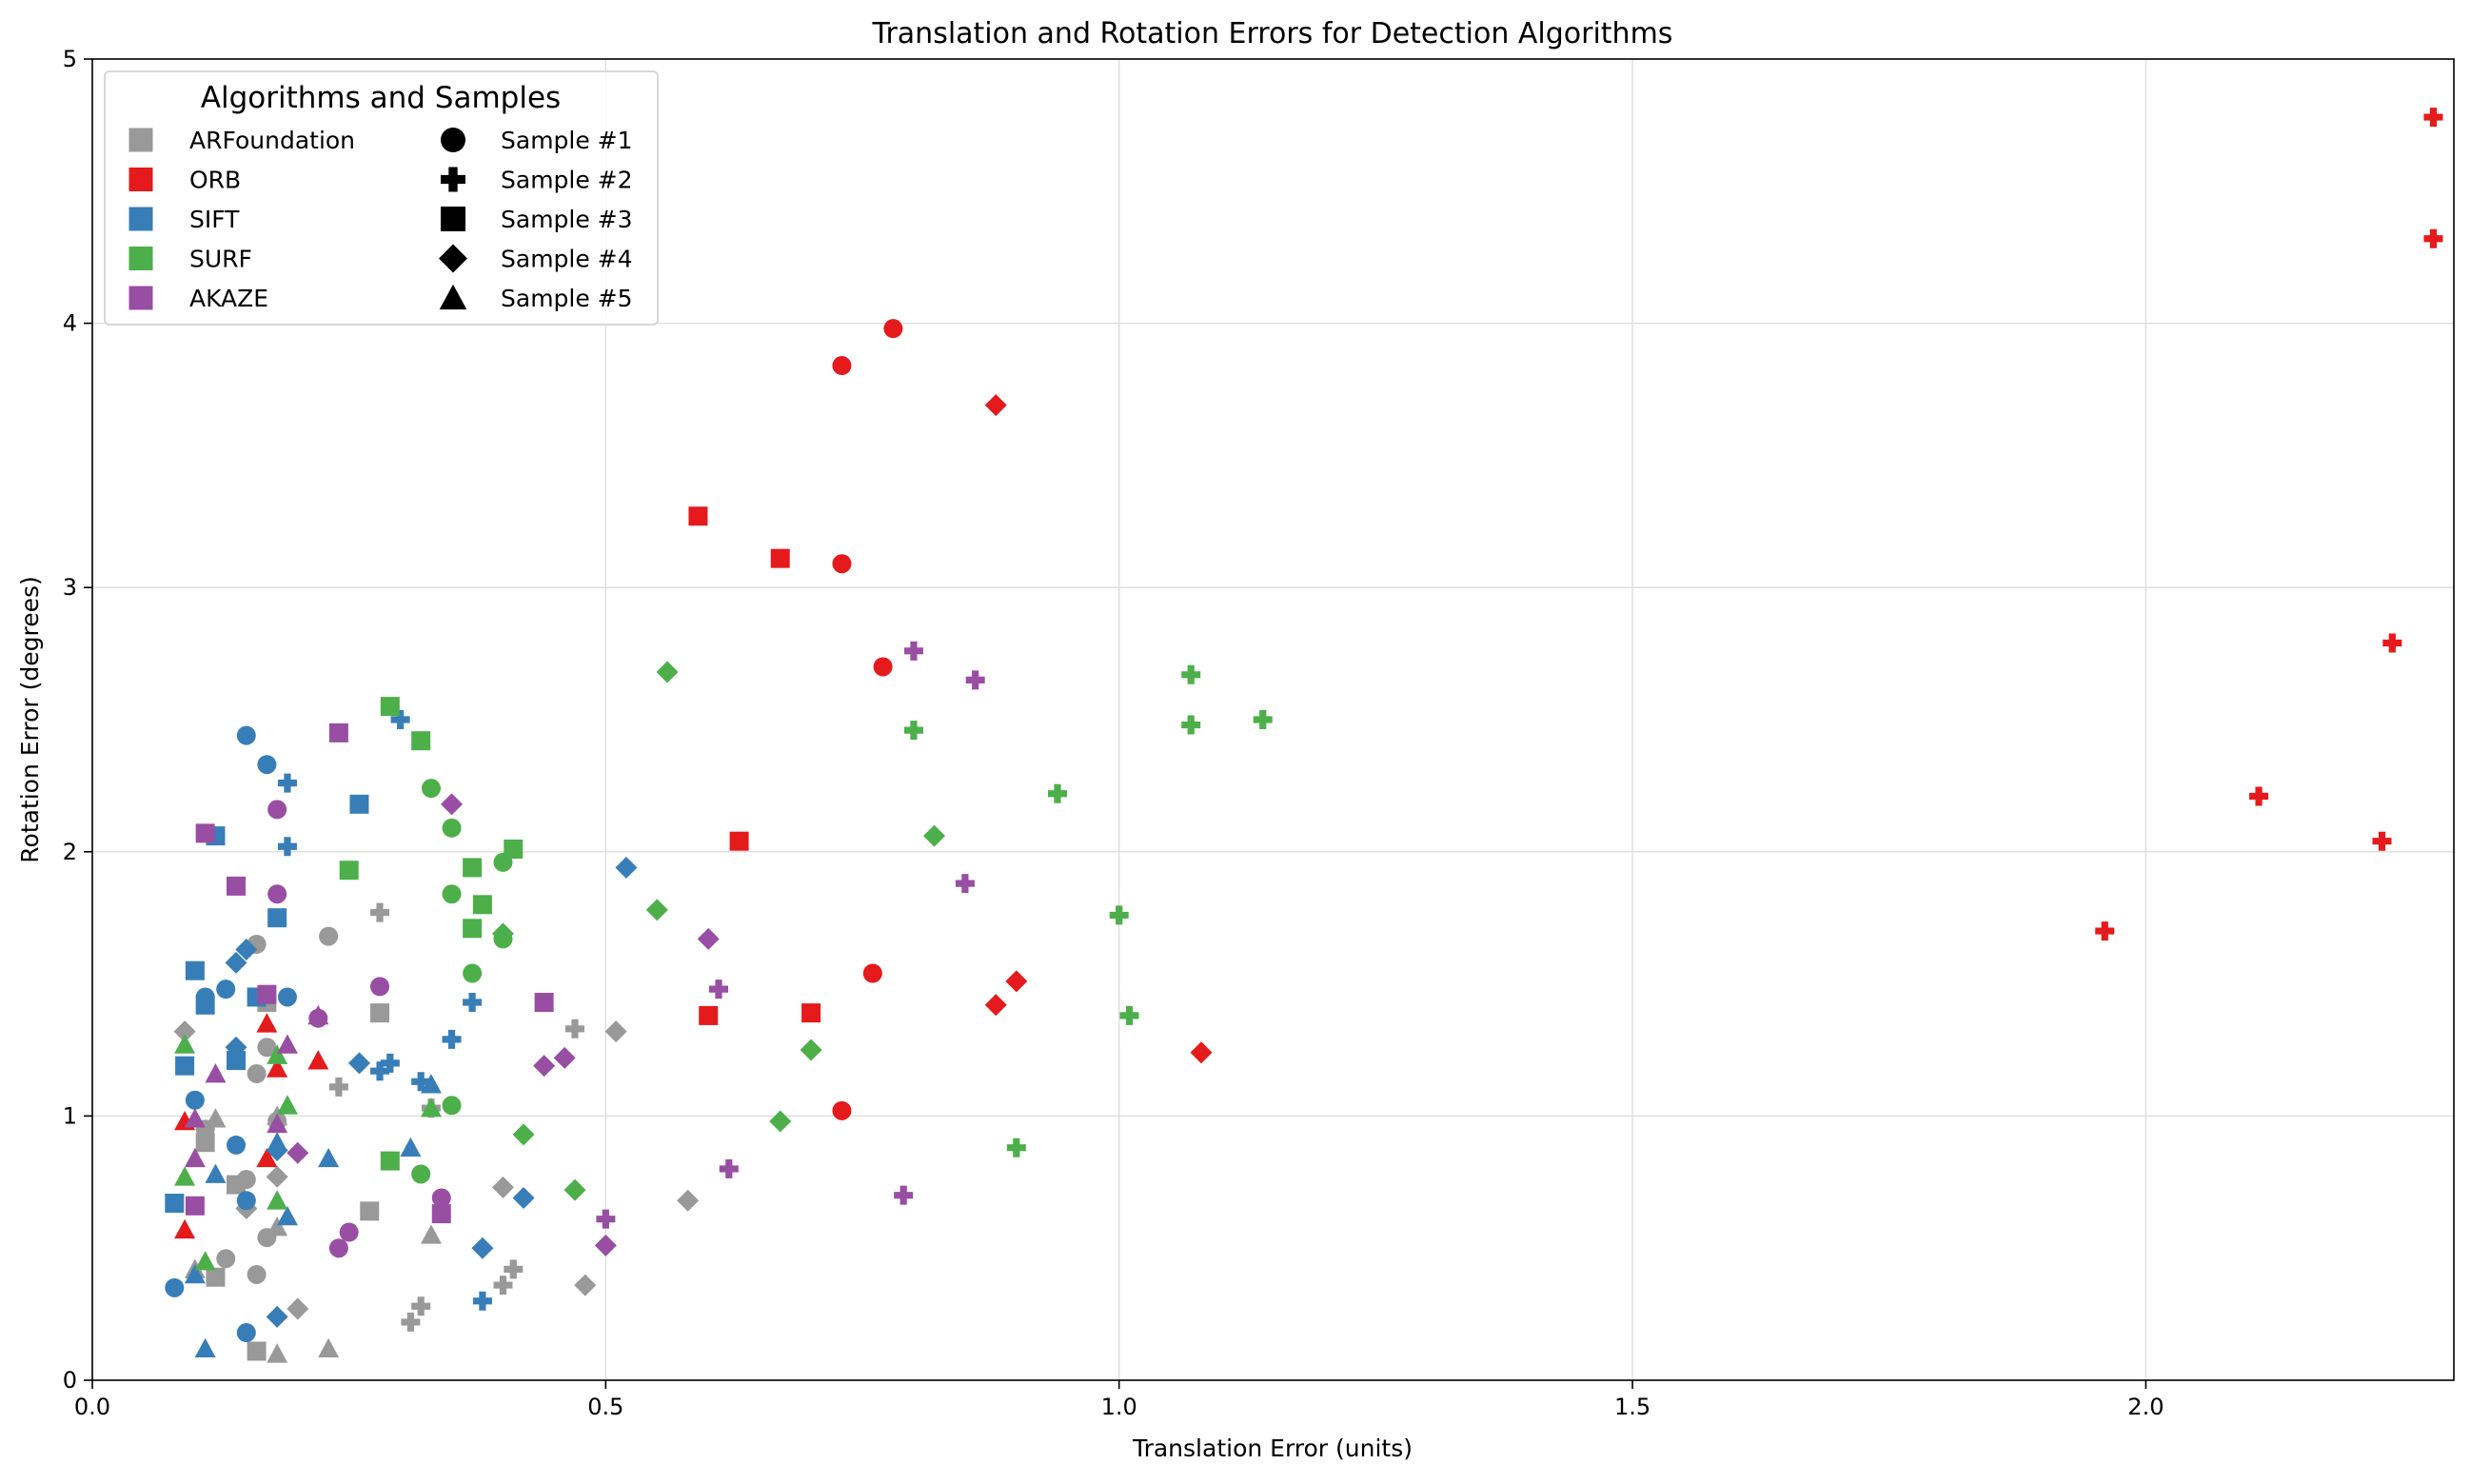  I want to click on legend-box, so click(382, 198).